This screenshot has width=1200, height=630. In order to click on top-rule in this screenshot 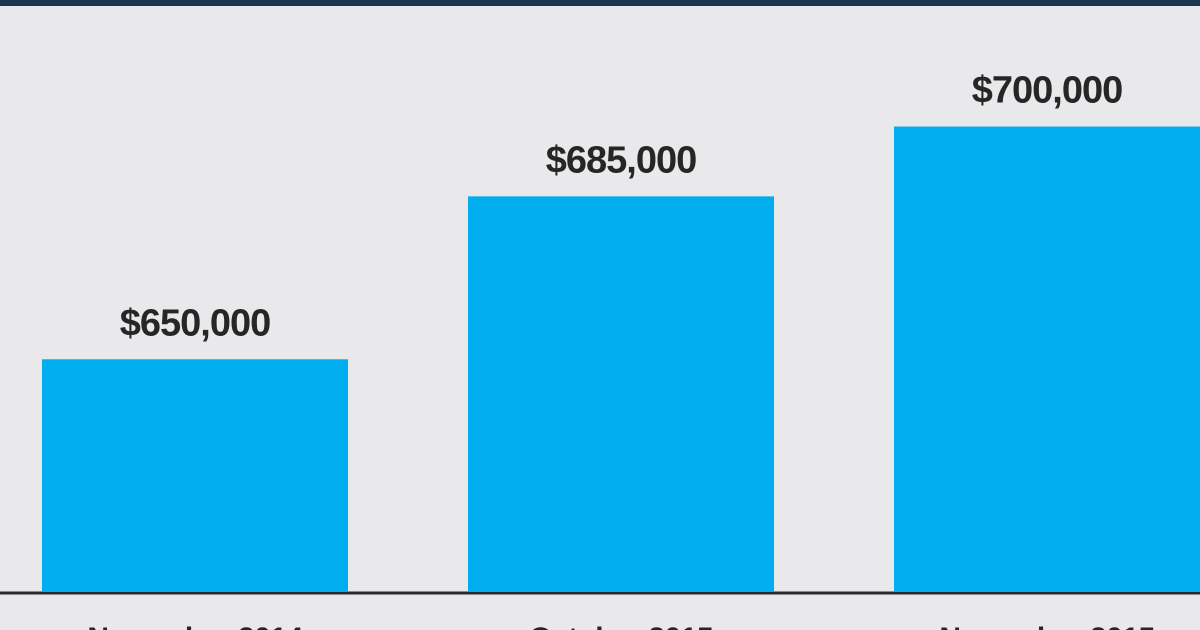, I will do `click(600, 3)`.